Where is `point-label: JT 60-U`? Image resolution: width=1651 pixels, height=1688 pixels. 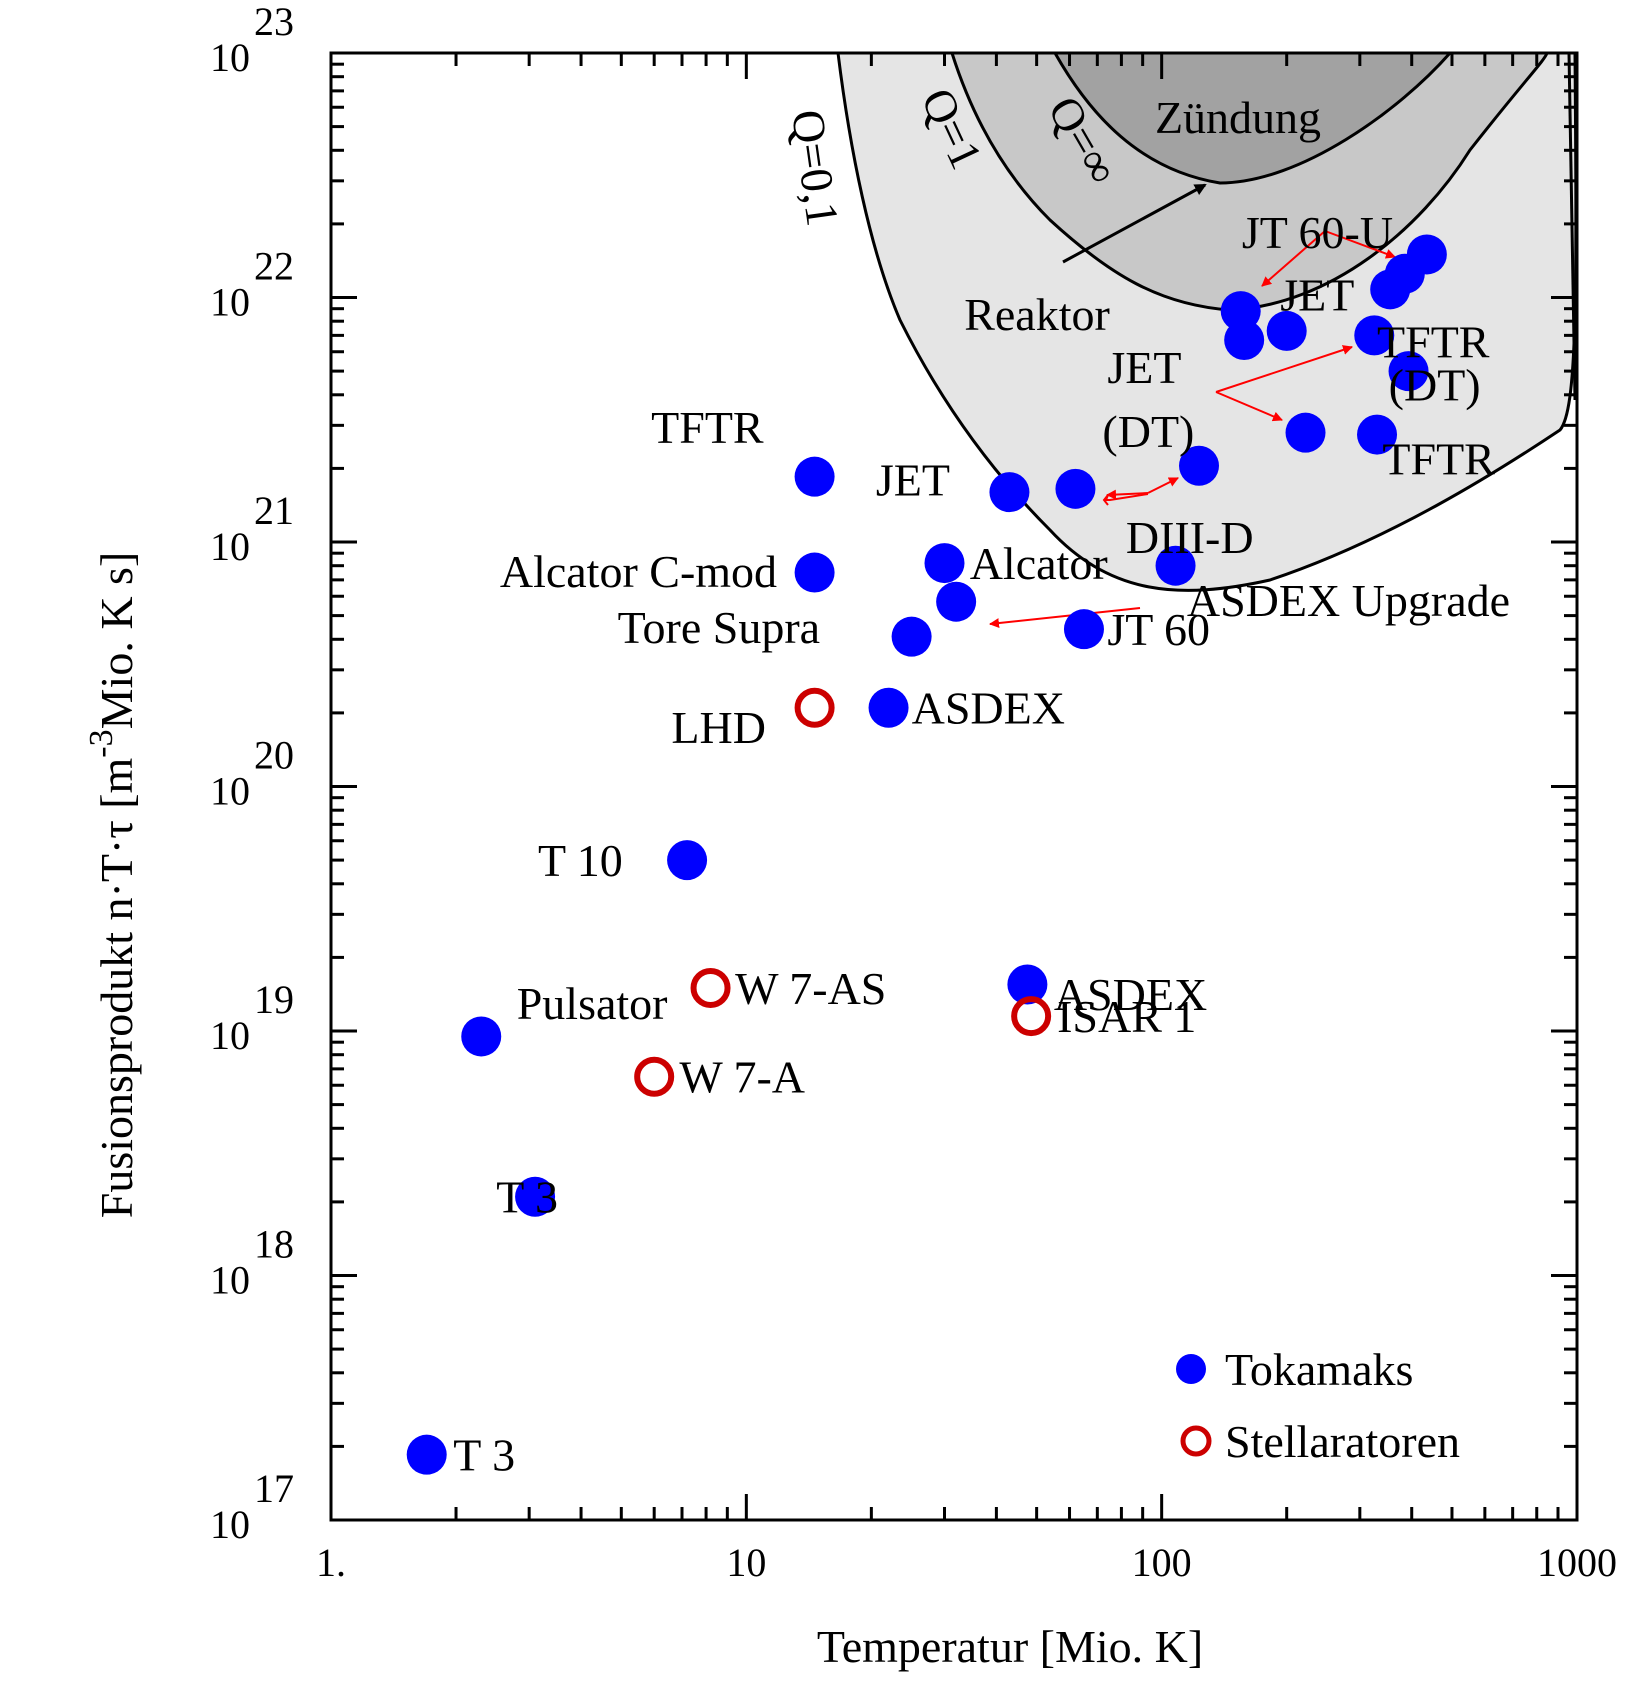
point-label: JT 60-U is located at coordinates (1317, 232).